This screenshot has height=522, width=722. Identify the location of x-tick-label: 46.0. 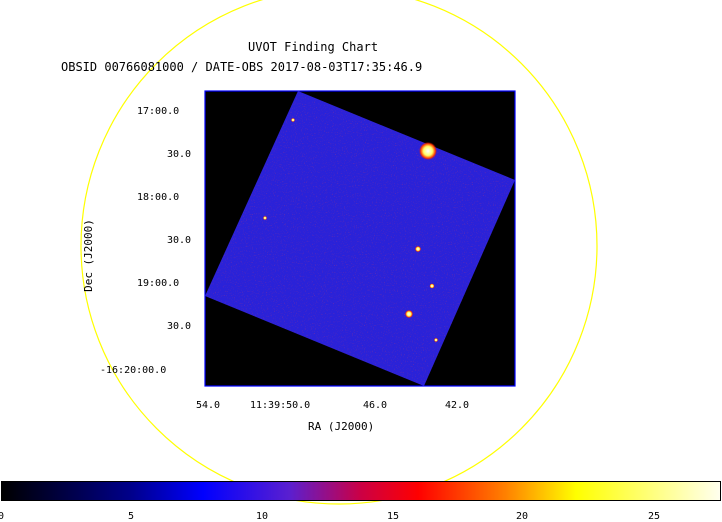
(375, 405).